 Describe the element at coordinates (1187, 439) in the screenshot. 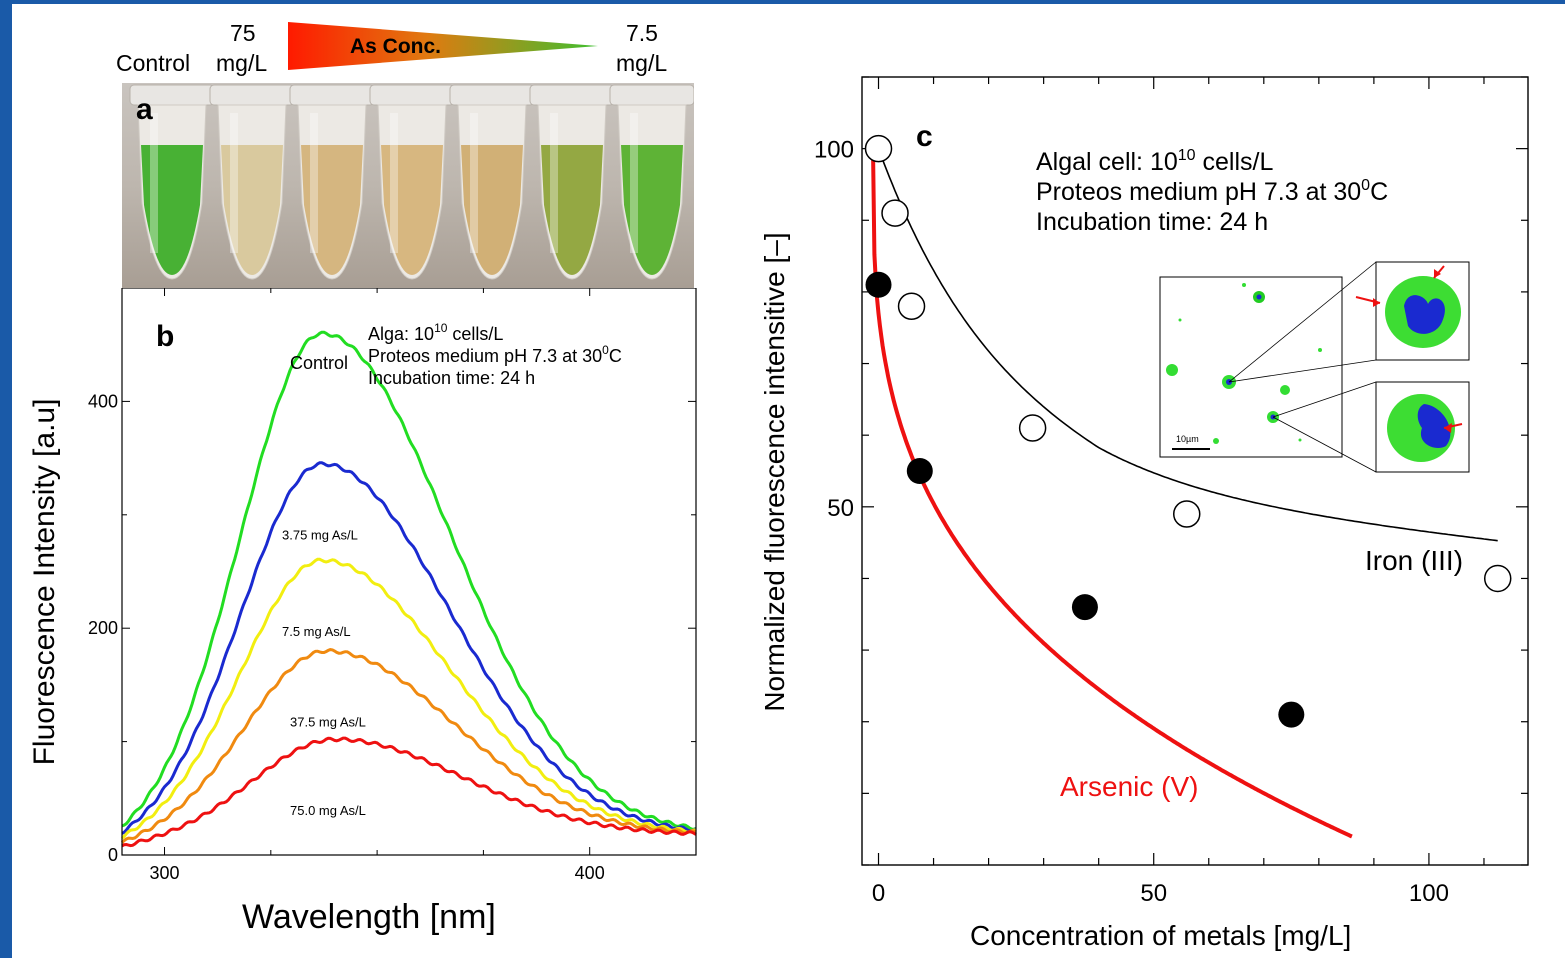

I see `inset-scale-label: 10µm` at that location.